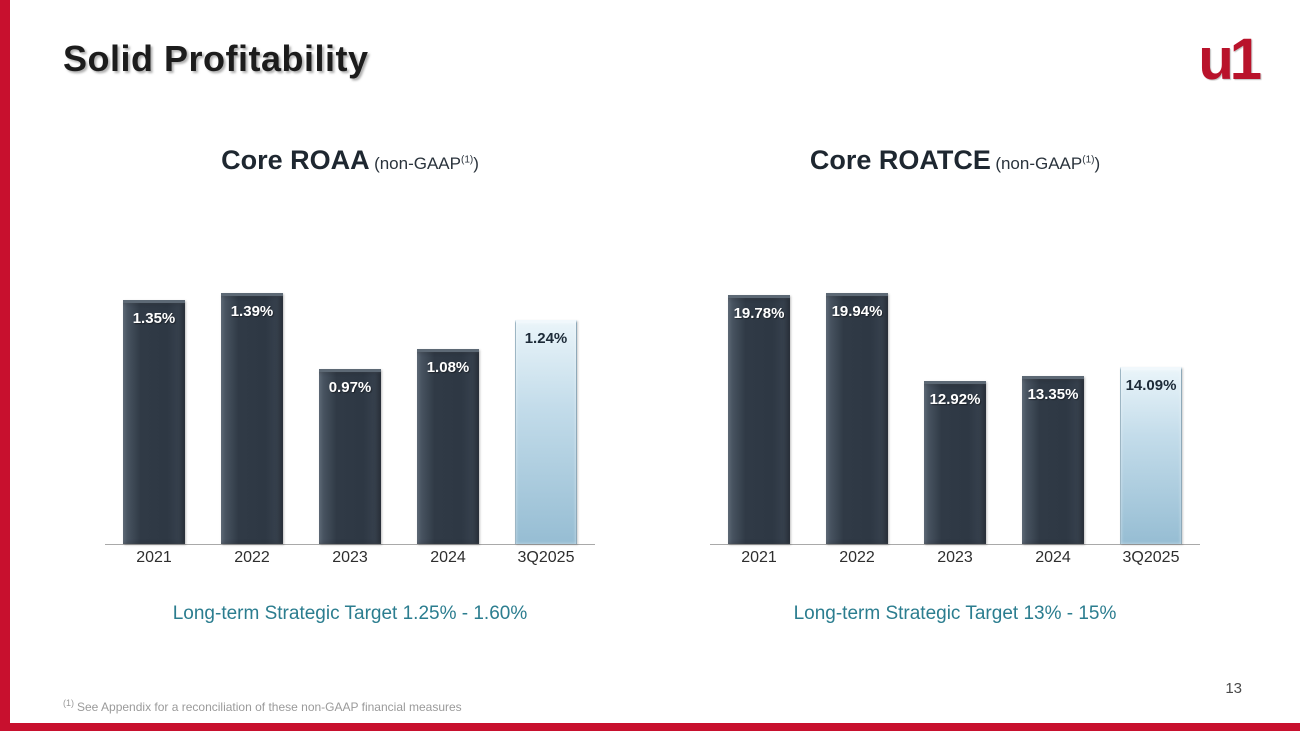  What do you see at coordinates (295, 160) in the screenshot?
I see `chart-title-main: Core ROAA` at bounding box center [295, 160].